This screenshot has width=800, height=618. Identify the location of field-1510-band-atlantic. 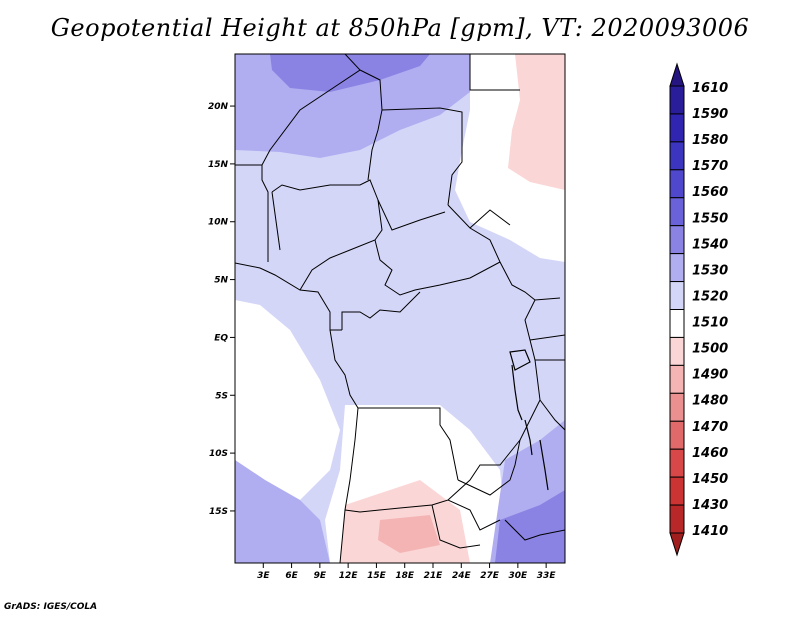
(287, 400).